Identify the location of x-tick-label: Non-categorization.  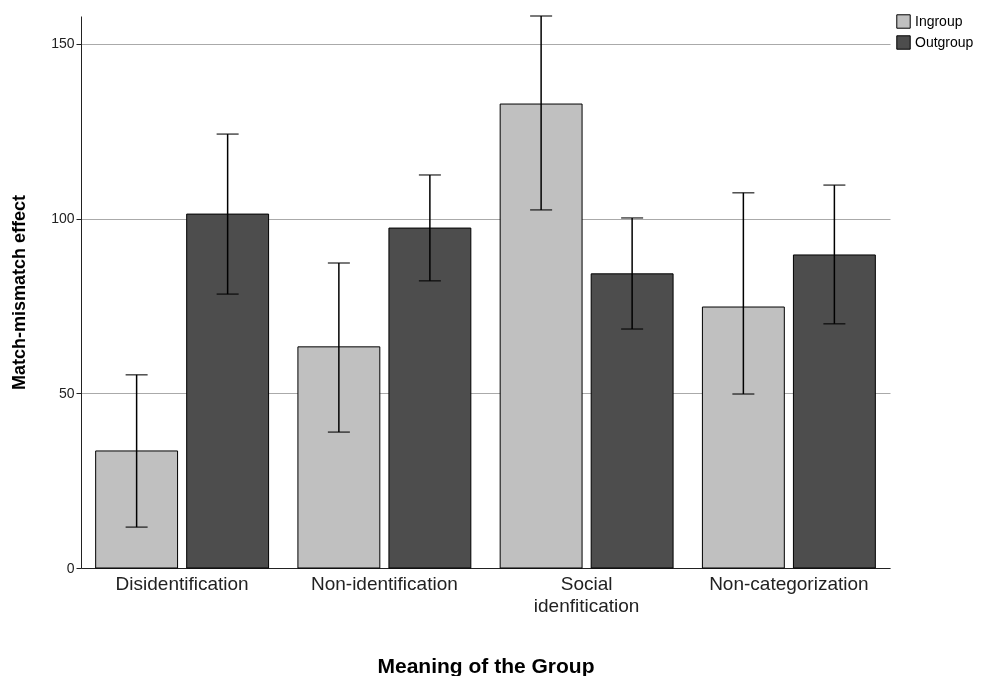
(789, 583).